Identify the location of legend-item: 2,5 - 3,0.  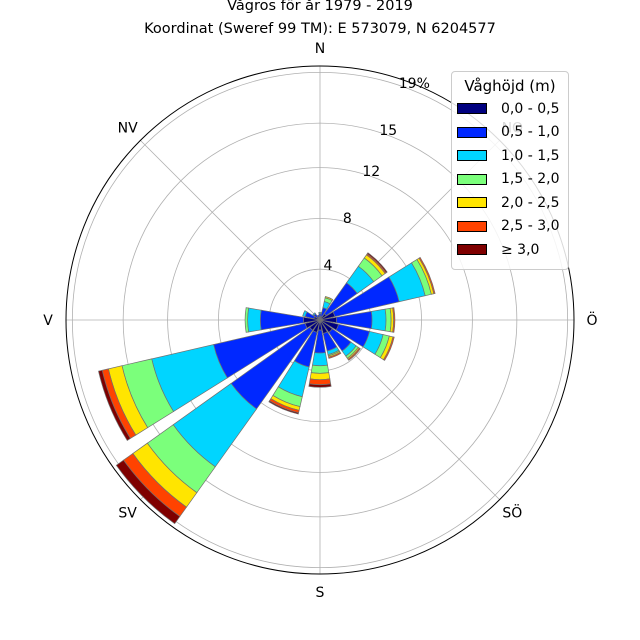
(510, 227).